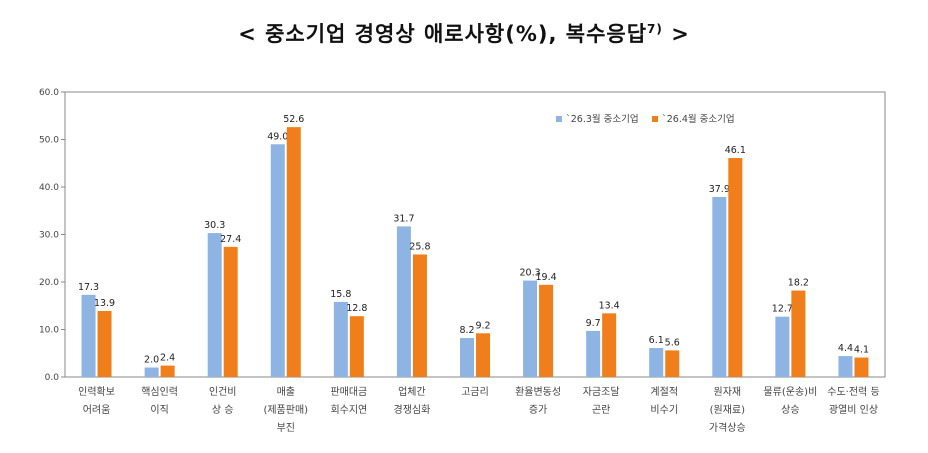 The height and width of the screenshot is (453, 928). I want to click on data-label: 27.4, so click(230, 239).